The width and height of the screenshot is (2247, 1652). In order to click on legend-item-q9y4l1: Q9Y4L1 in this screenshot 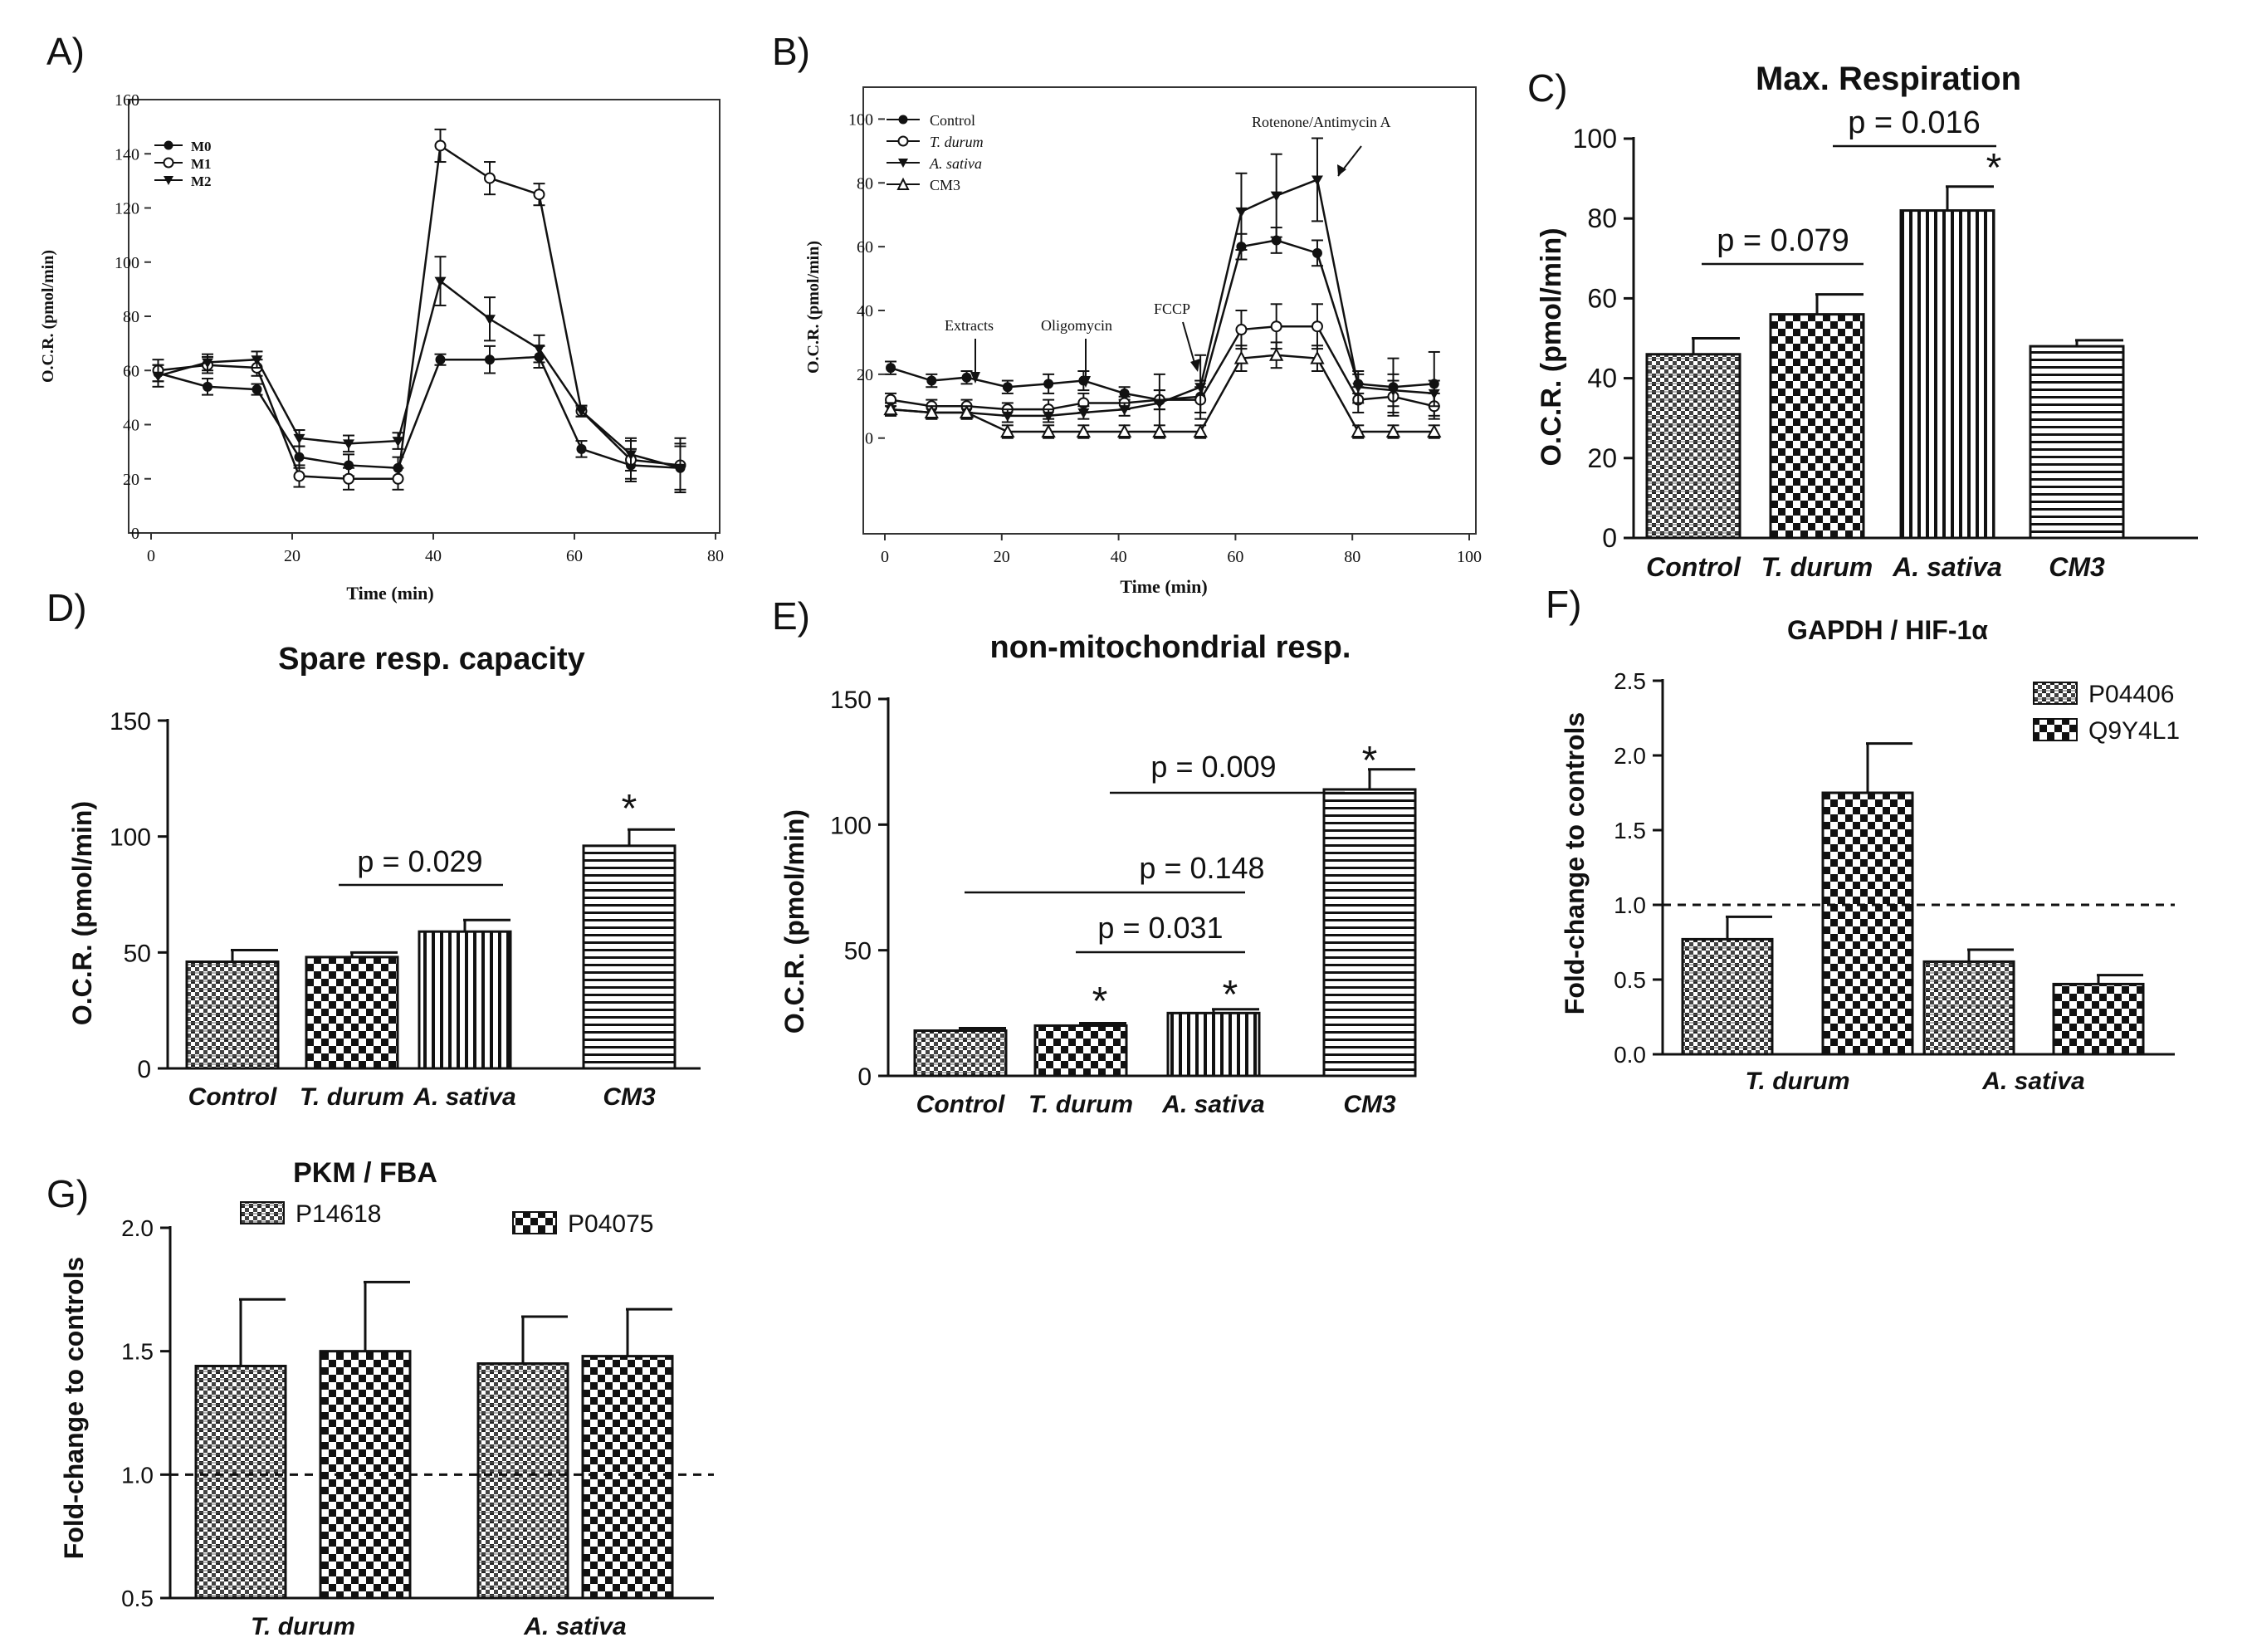, I will do `click(2106, 731)`.